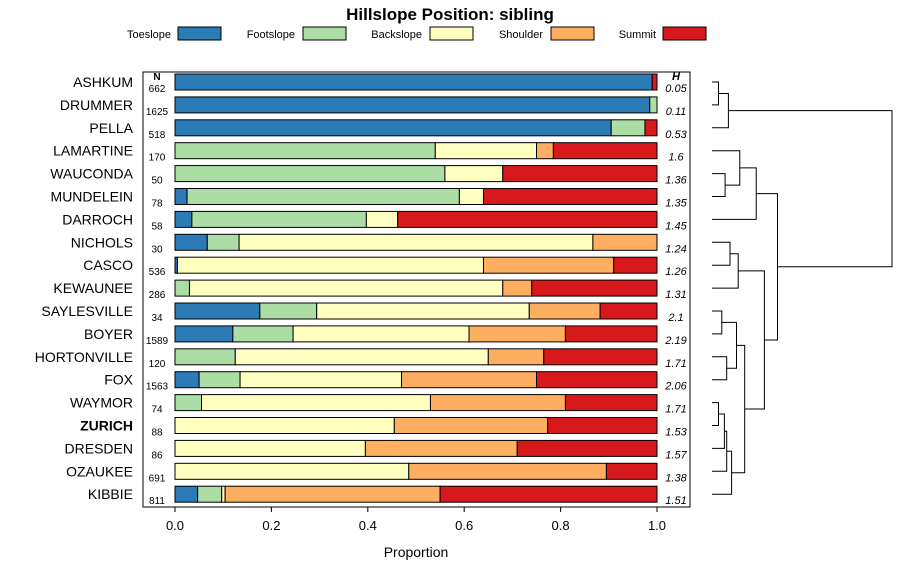  Describe the element at coordinates (93, 151) in the screenshot. I see `row-label-lamartine: LAMARTINE` at that location.